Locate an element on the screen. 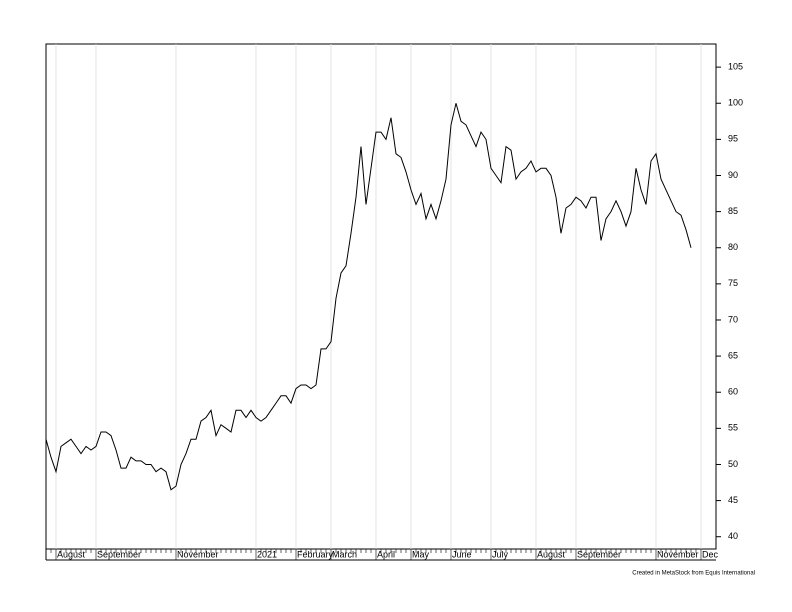 This screenshot has height=612, width=792. y-tick-label: 85 is located at coordinates (733, 211).